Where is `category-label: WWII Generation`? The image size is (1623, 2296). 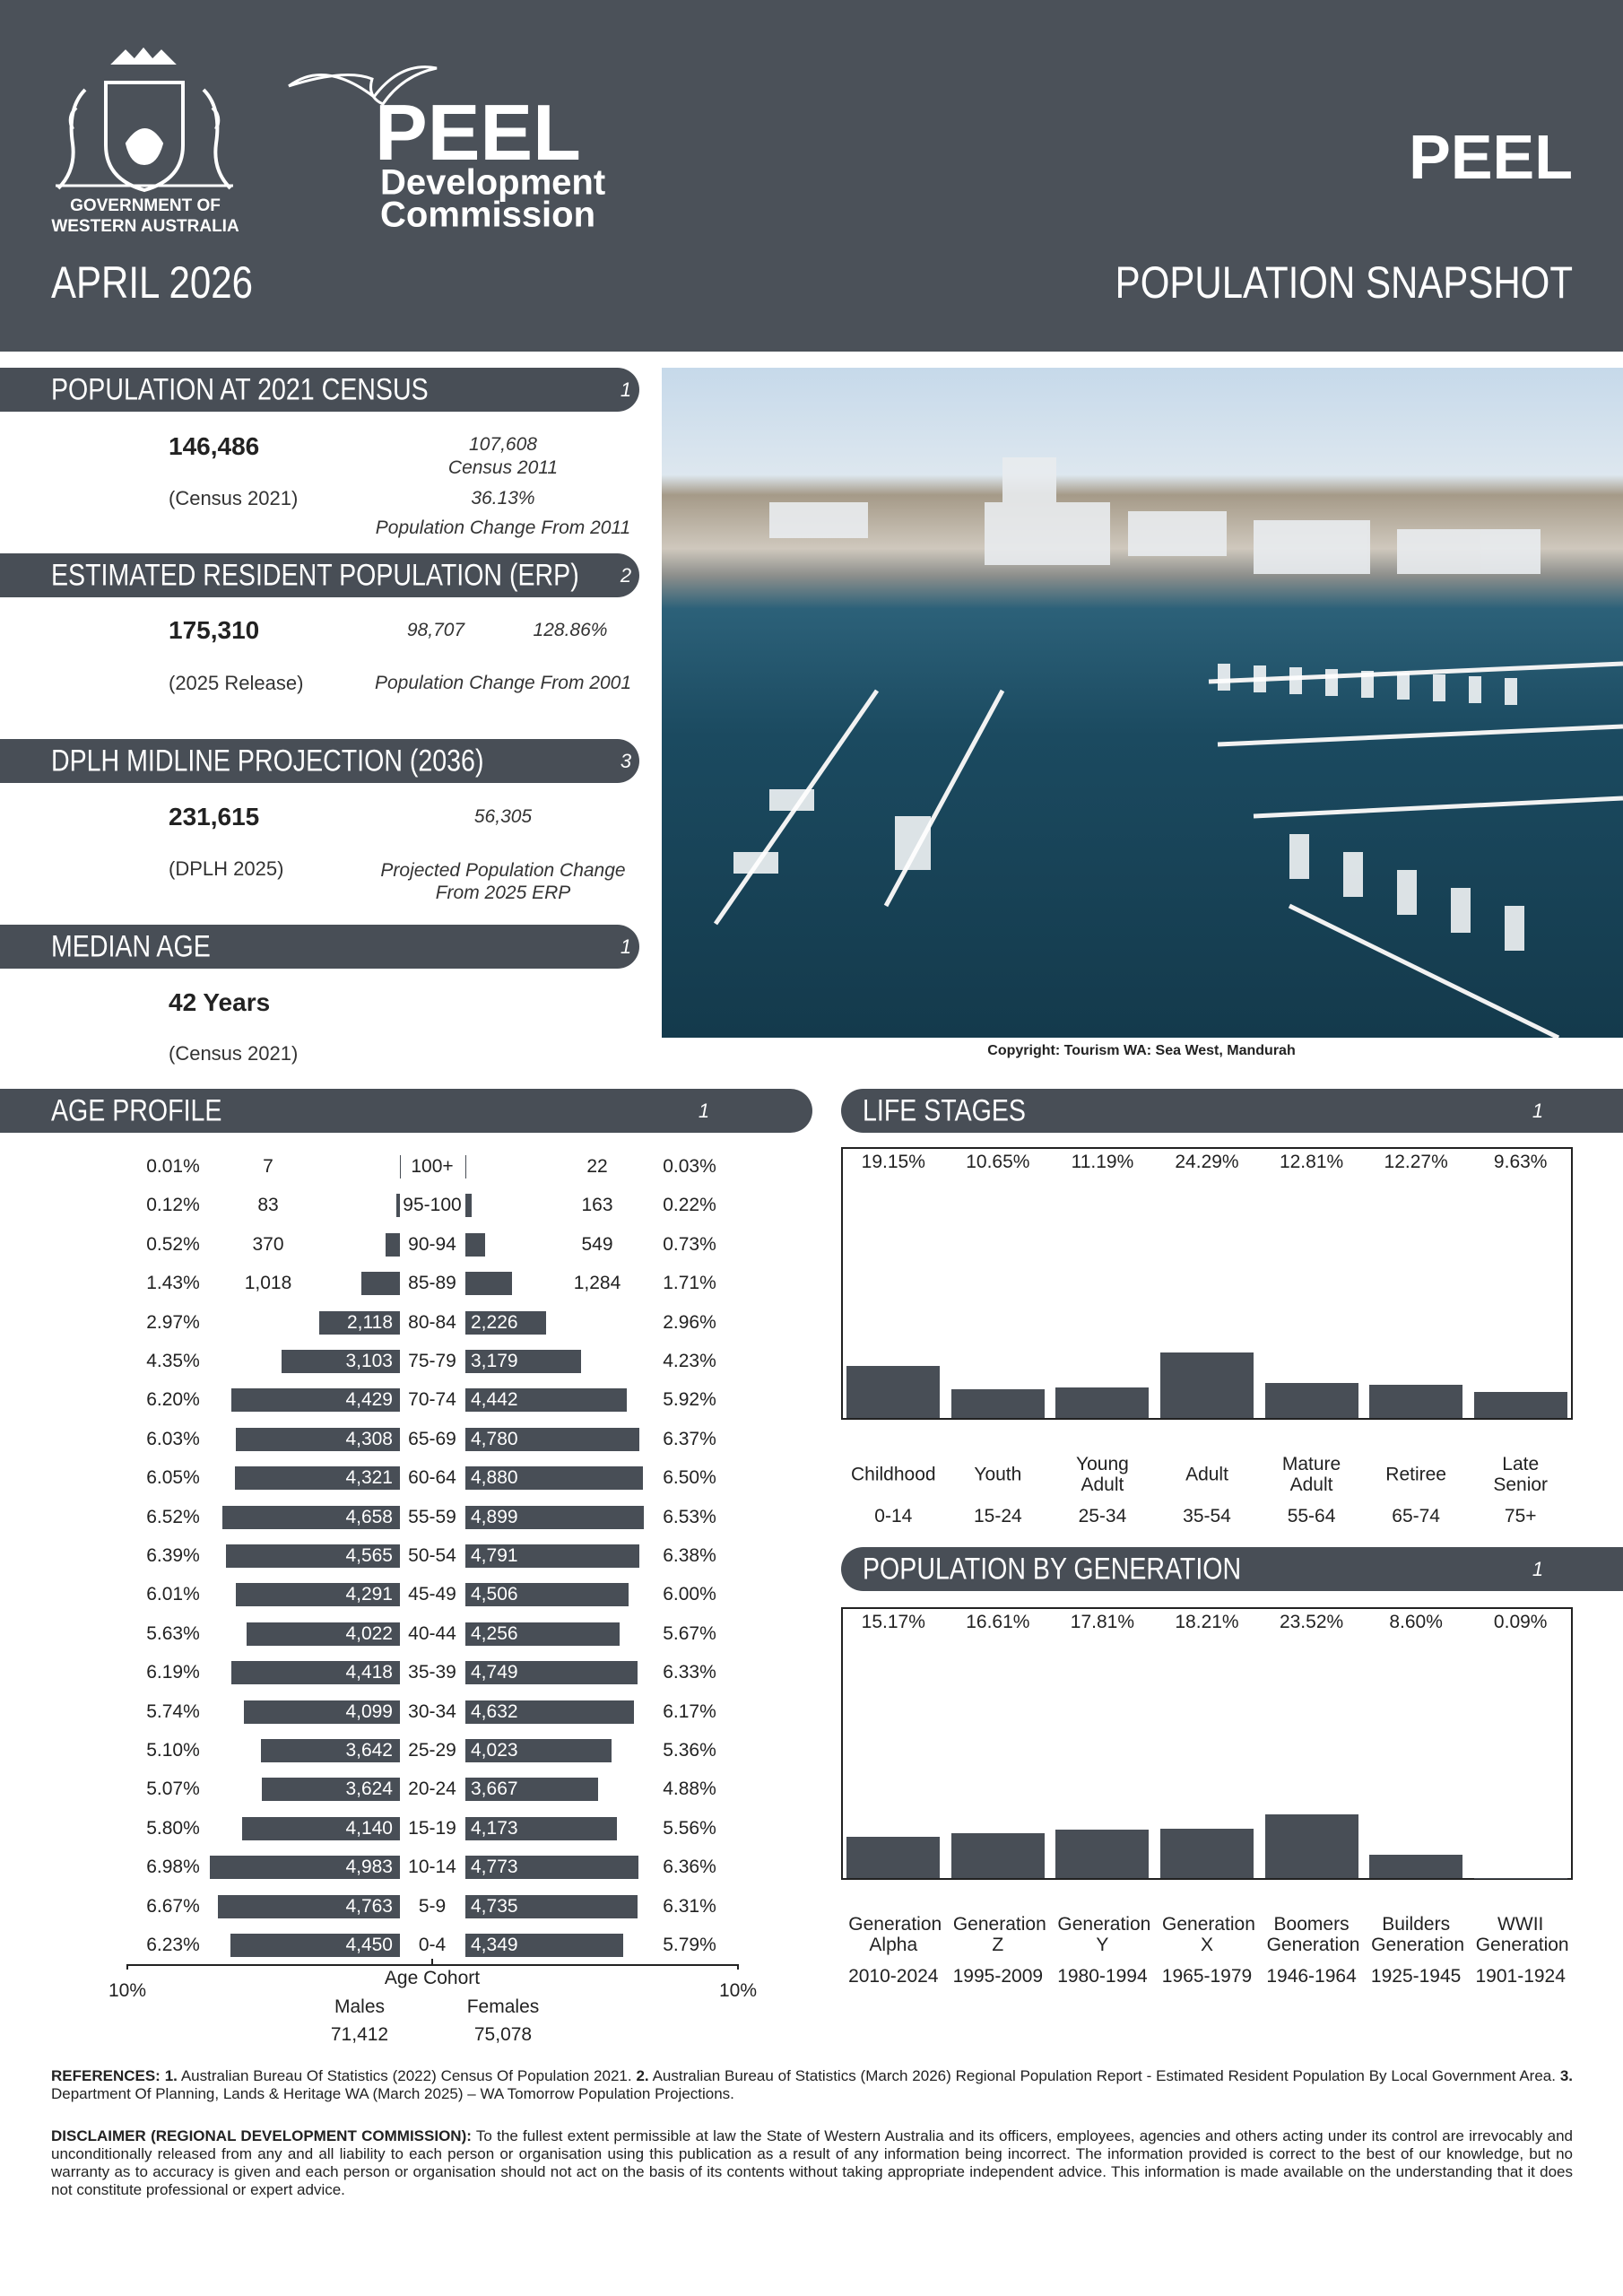 category-label: WWII Generation is located at coordinates (1522, 1934).